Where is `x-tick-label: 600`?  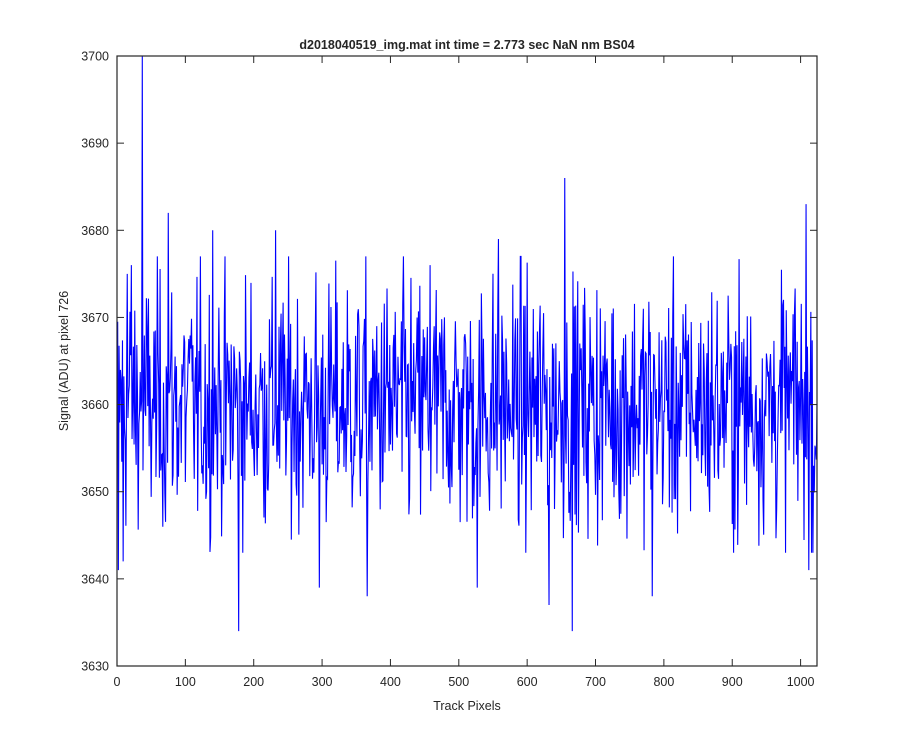 x-tick-label: 600 is located at coordinates (527, 682).